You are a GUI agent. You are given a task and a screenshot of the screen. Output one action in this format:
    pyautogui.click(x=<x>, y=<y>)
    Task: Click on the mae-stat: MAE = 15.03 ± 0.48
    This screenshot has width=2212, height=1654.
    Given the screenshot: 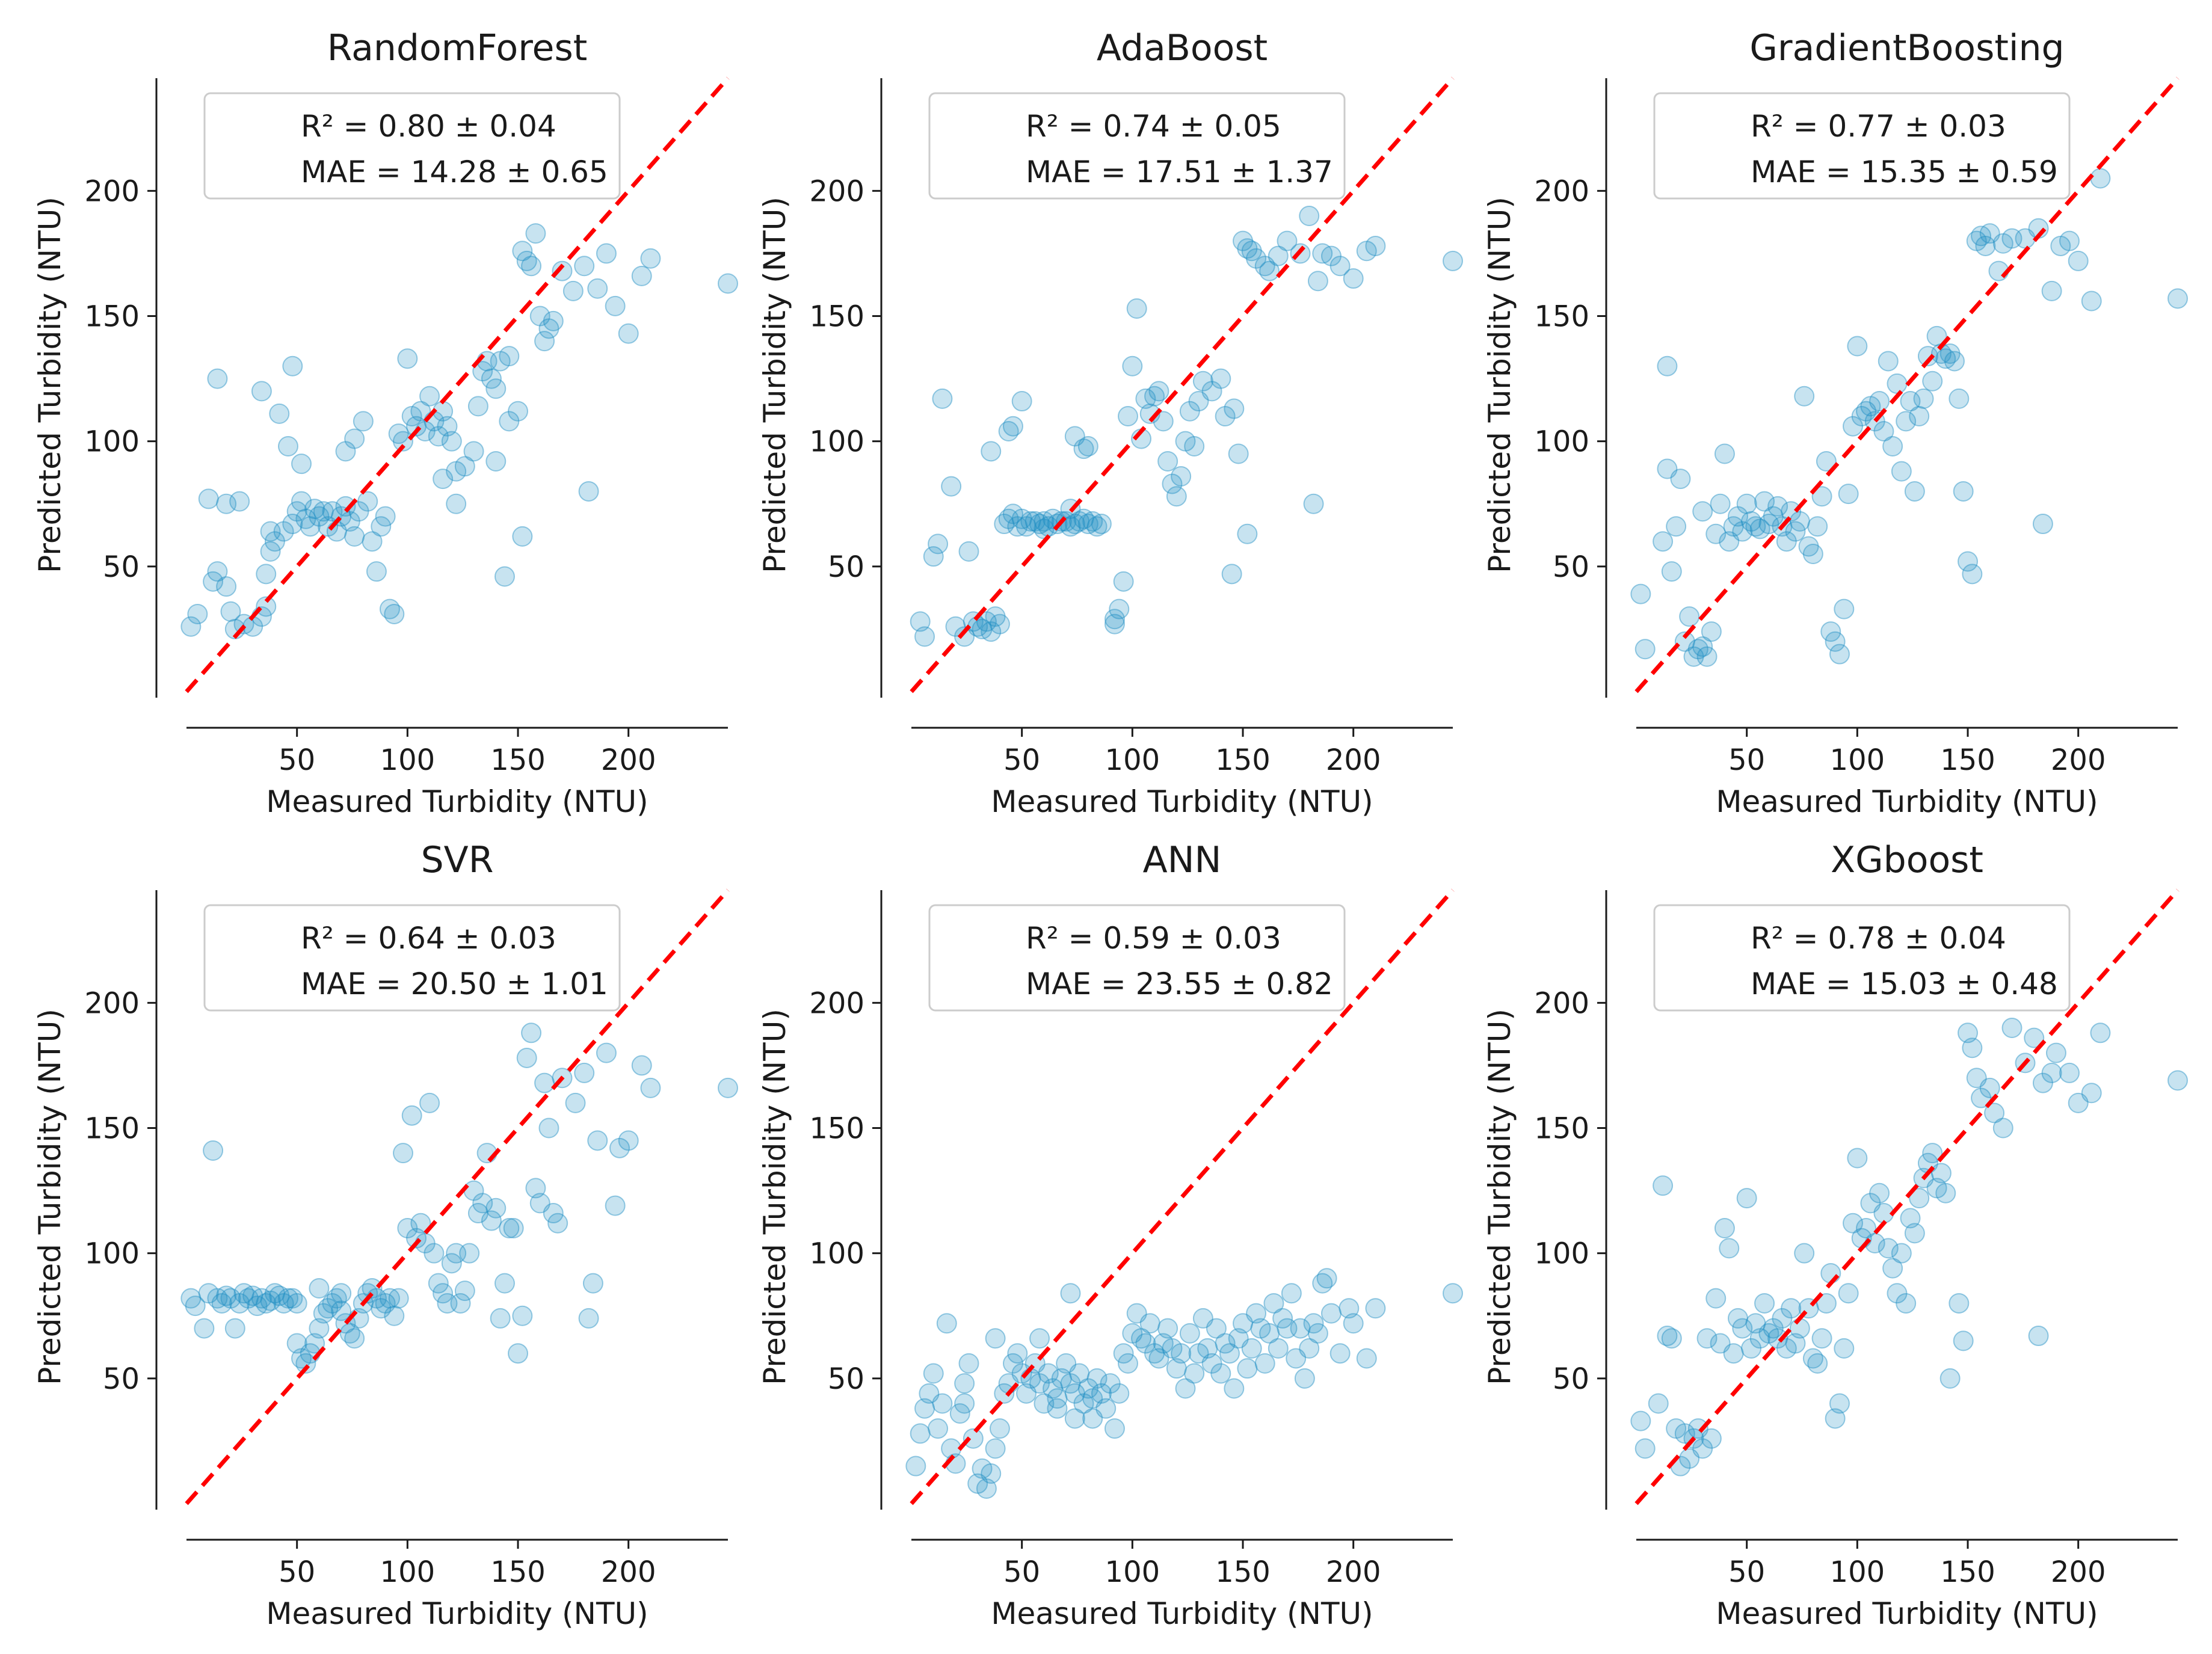 What is the action you would take?
    pyautogui.click(x=1904, y=984)
    